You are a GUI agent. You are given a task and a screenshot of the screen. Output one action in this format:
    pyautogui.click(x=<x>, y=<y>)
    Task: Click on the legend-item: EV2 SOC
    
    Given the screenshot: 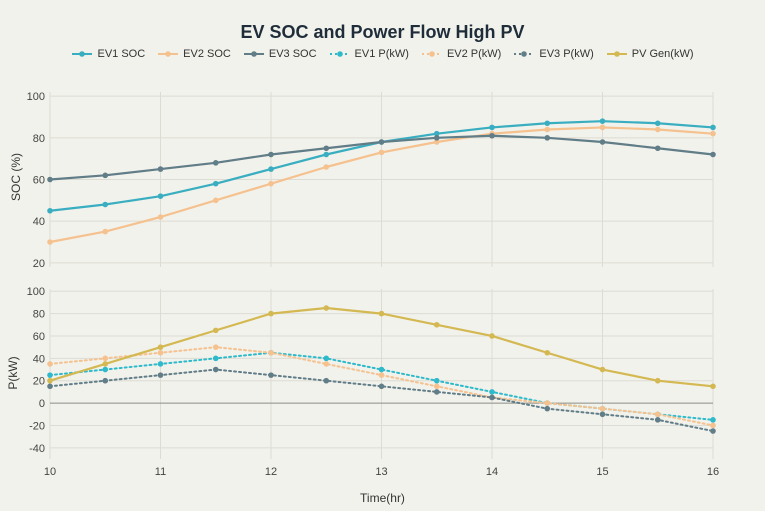 What is the action you would take?
    pyautogui.click(x=194, y=54)
    